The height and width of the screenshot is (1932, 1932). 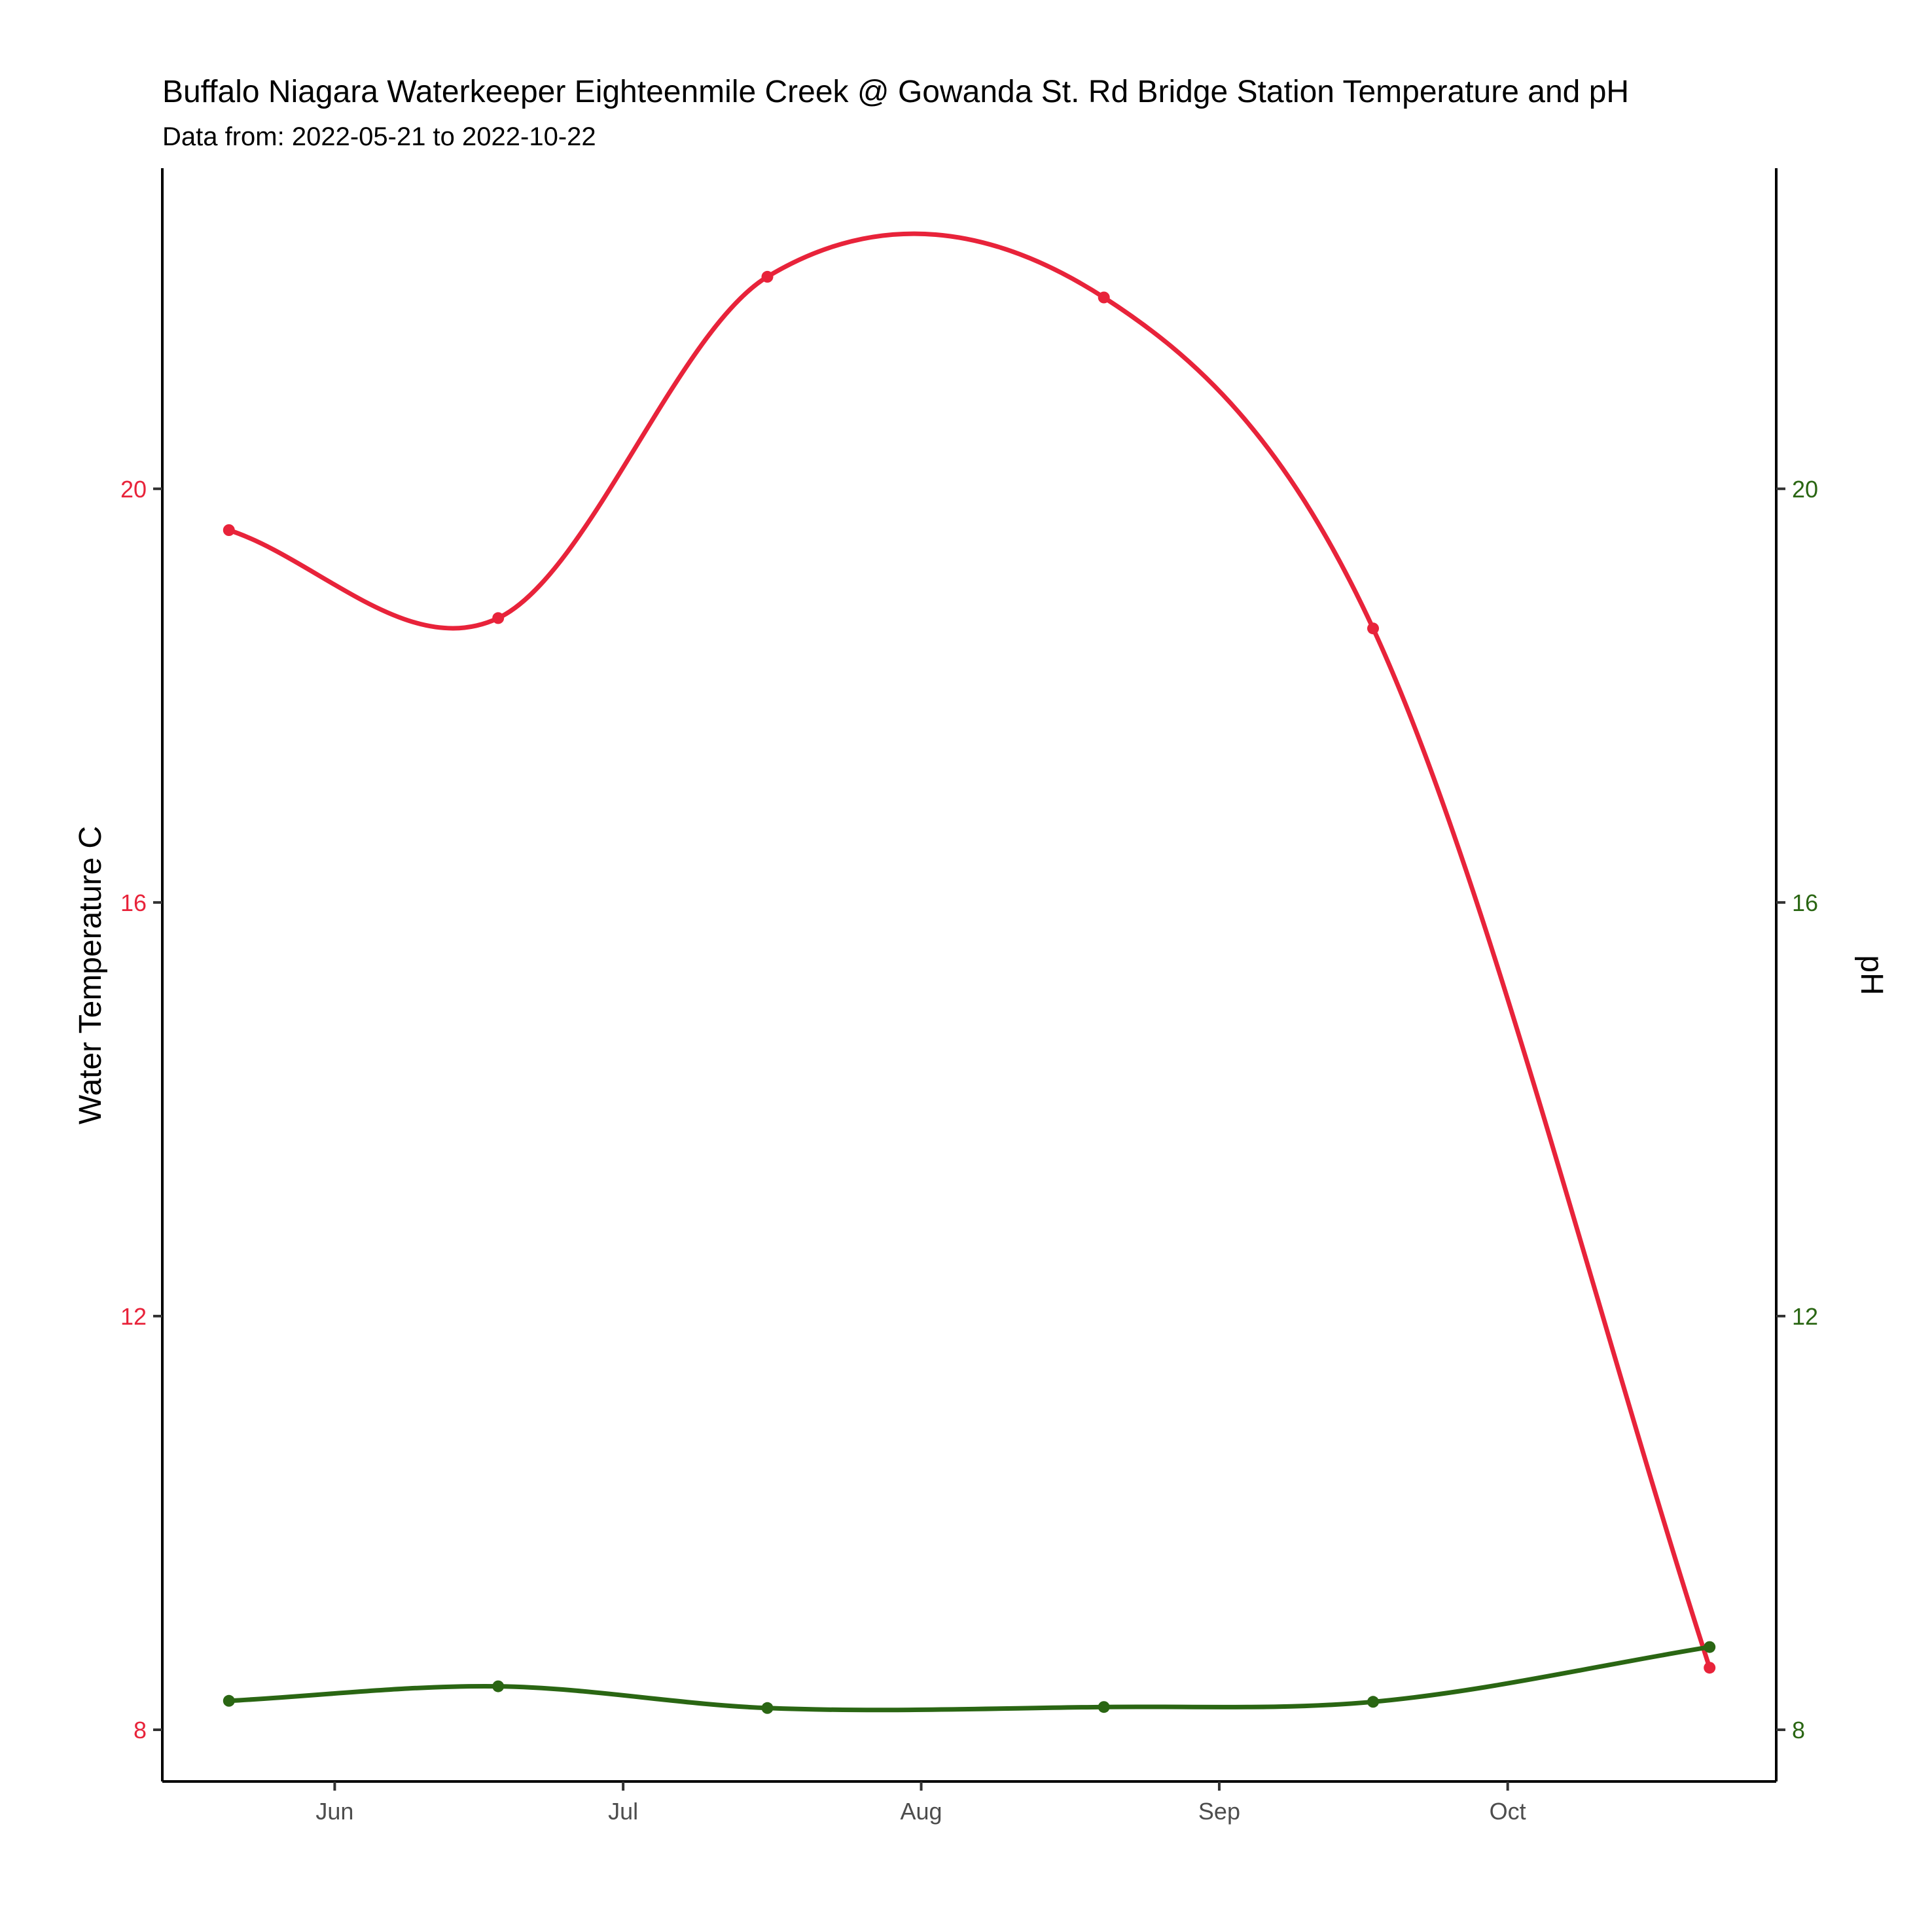 What do you see at coordinates (1798, 1730) in the screenshot?
I see `right-y-tick-label: 8` at bounding box center [1798, 1730].